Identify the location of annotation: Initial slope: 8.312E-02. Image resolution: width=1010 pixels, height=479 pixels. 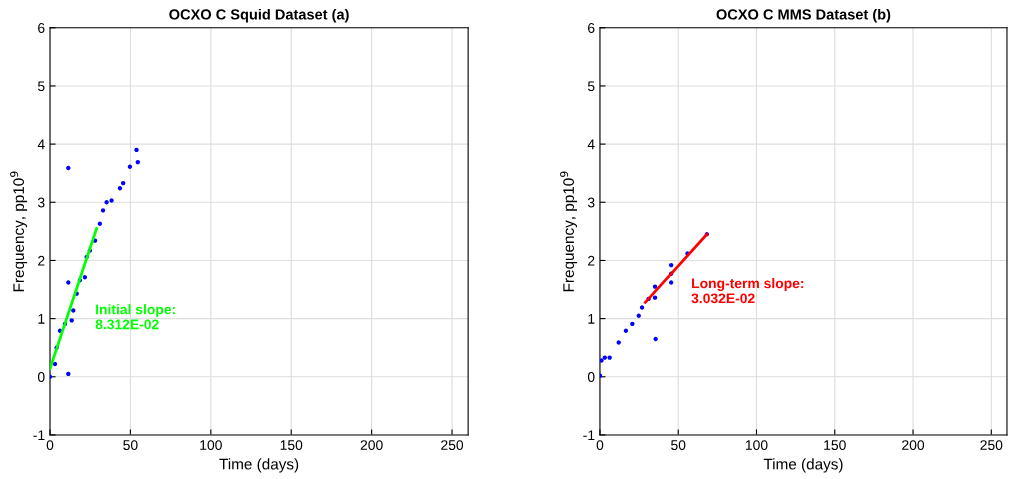
(135, 317).